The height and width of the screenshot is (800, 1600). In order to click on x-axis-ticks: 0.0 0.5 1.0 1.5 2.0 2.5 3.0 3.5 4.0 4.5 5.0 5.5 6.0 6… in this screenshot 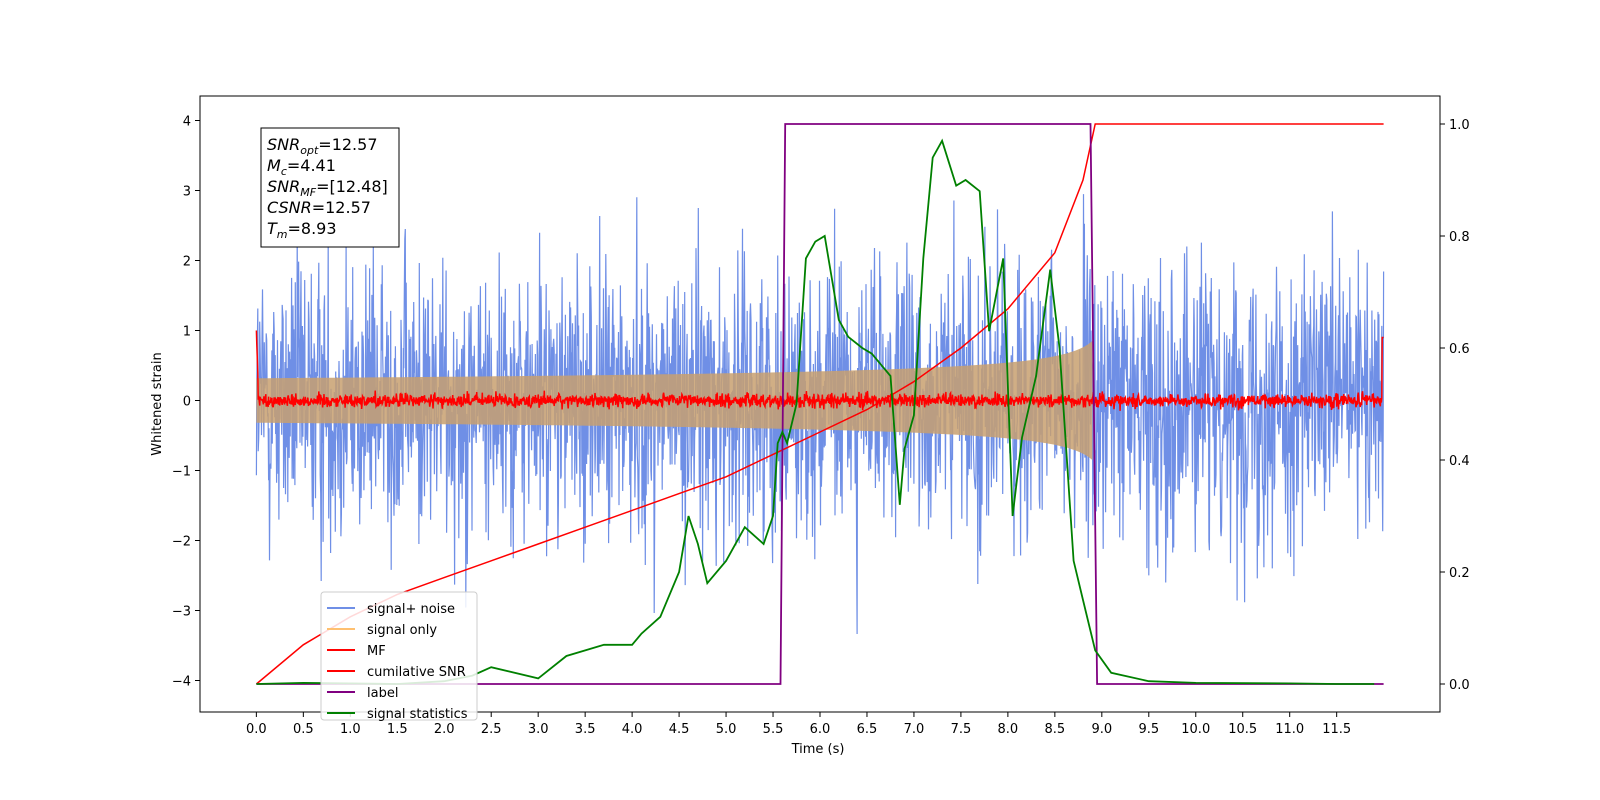, I will do `click(798, 724)`.